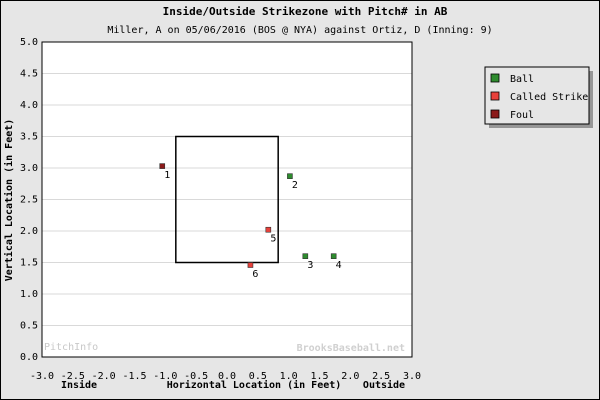  I want to click on x-tick-label: 0.0, so click(227, 376).